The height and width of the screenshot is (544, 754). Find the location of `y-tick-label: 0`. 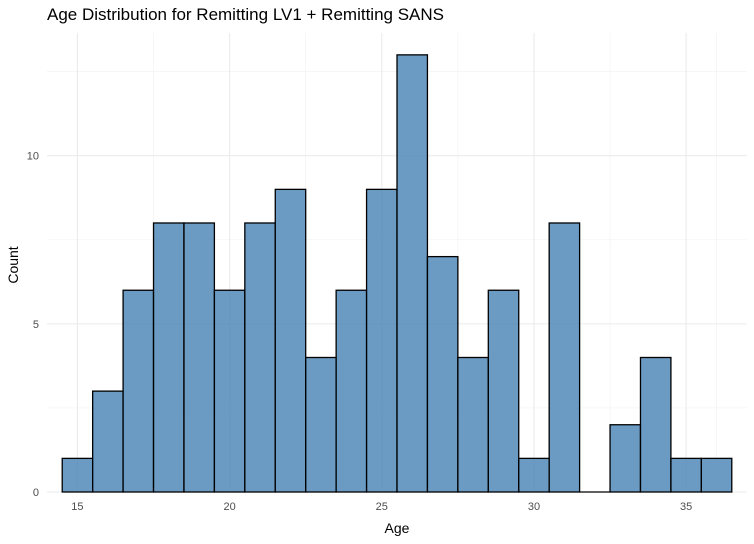

y-tick-label: 0 is located at coordinates (36, 493).